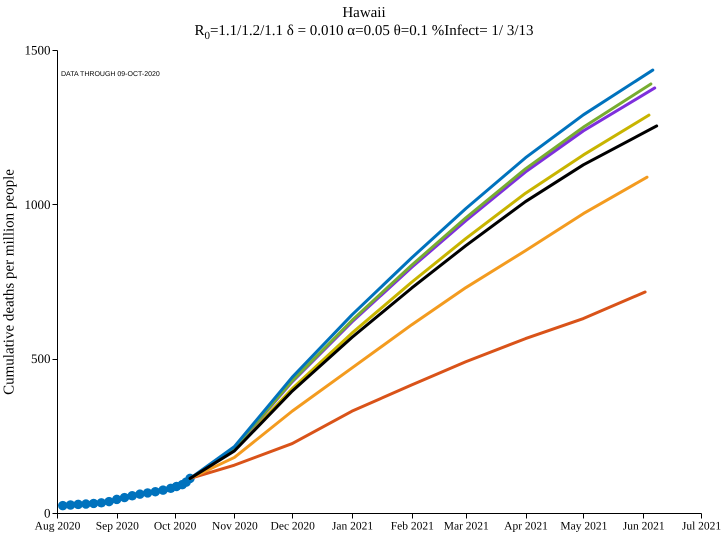  I want to click on x-tick-label: Feb 2021, so click(412, 526).